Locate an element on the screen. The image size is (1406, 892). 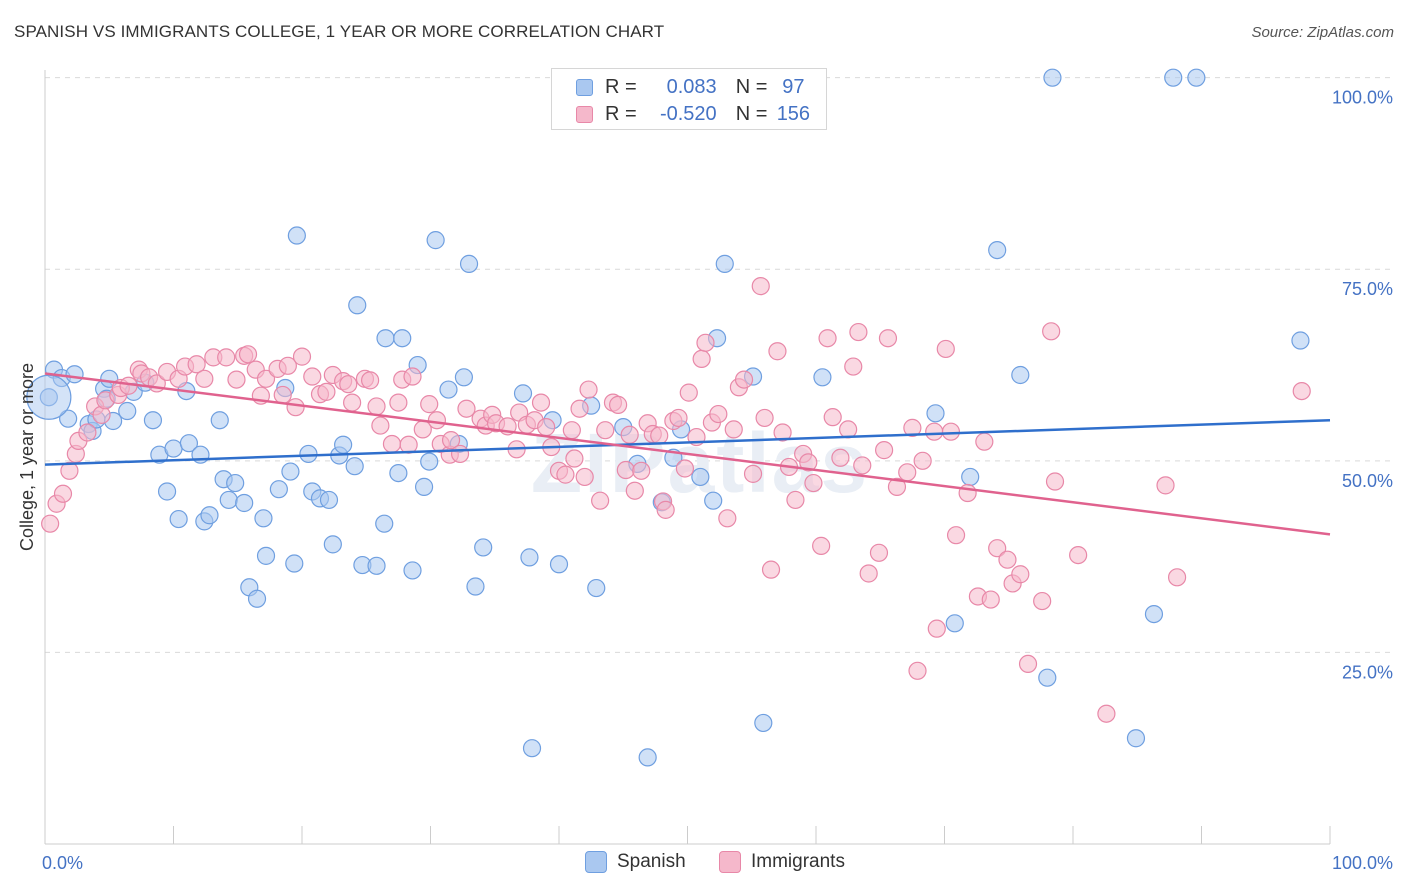
legend-item-spanish: Spanish is located at coordinates (635, 862).